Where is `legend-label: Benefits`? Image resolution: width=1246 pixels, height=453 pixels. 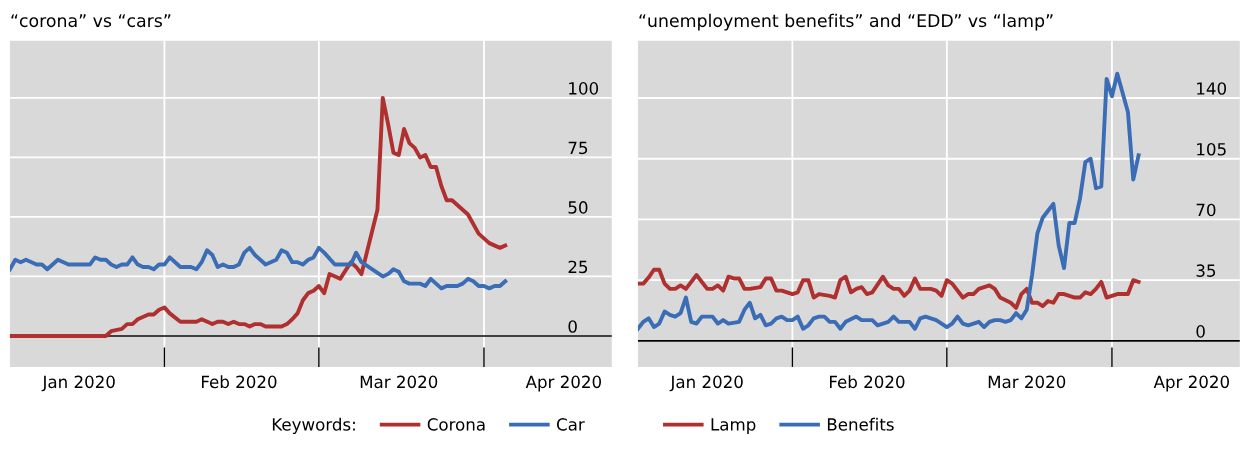
legend-label: Benefits is located at coordinates (860, 424).